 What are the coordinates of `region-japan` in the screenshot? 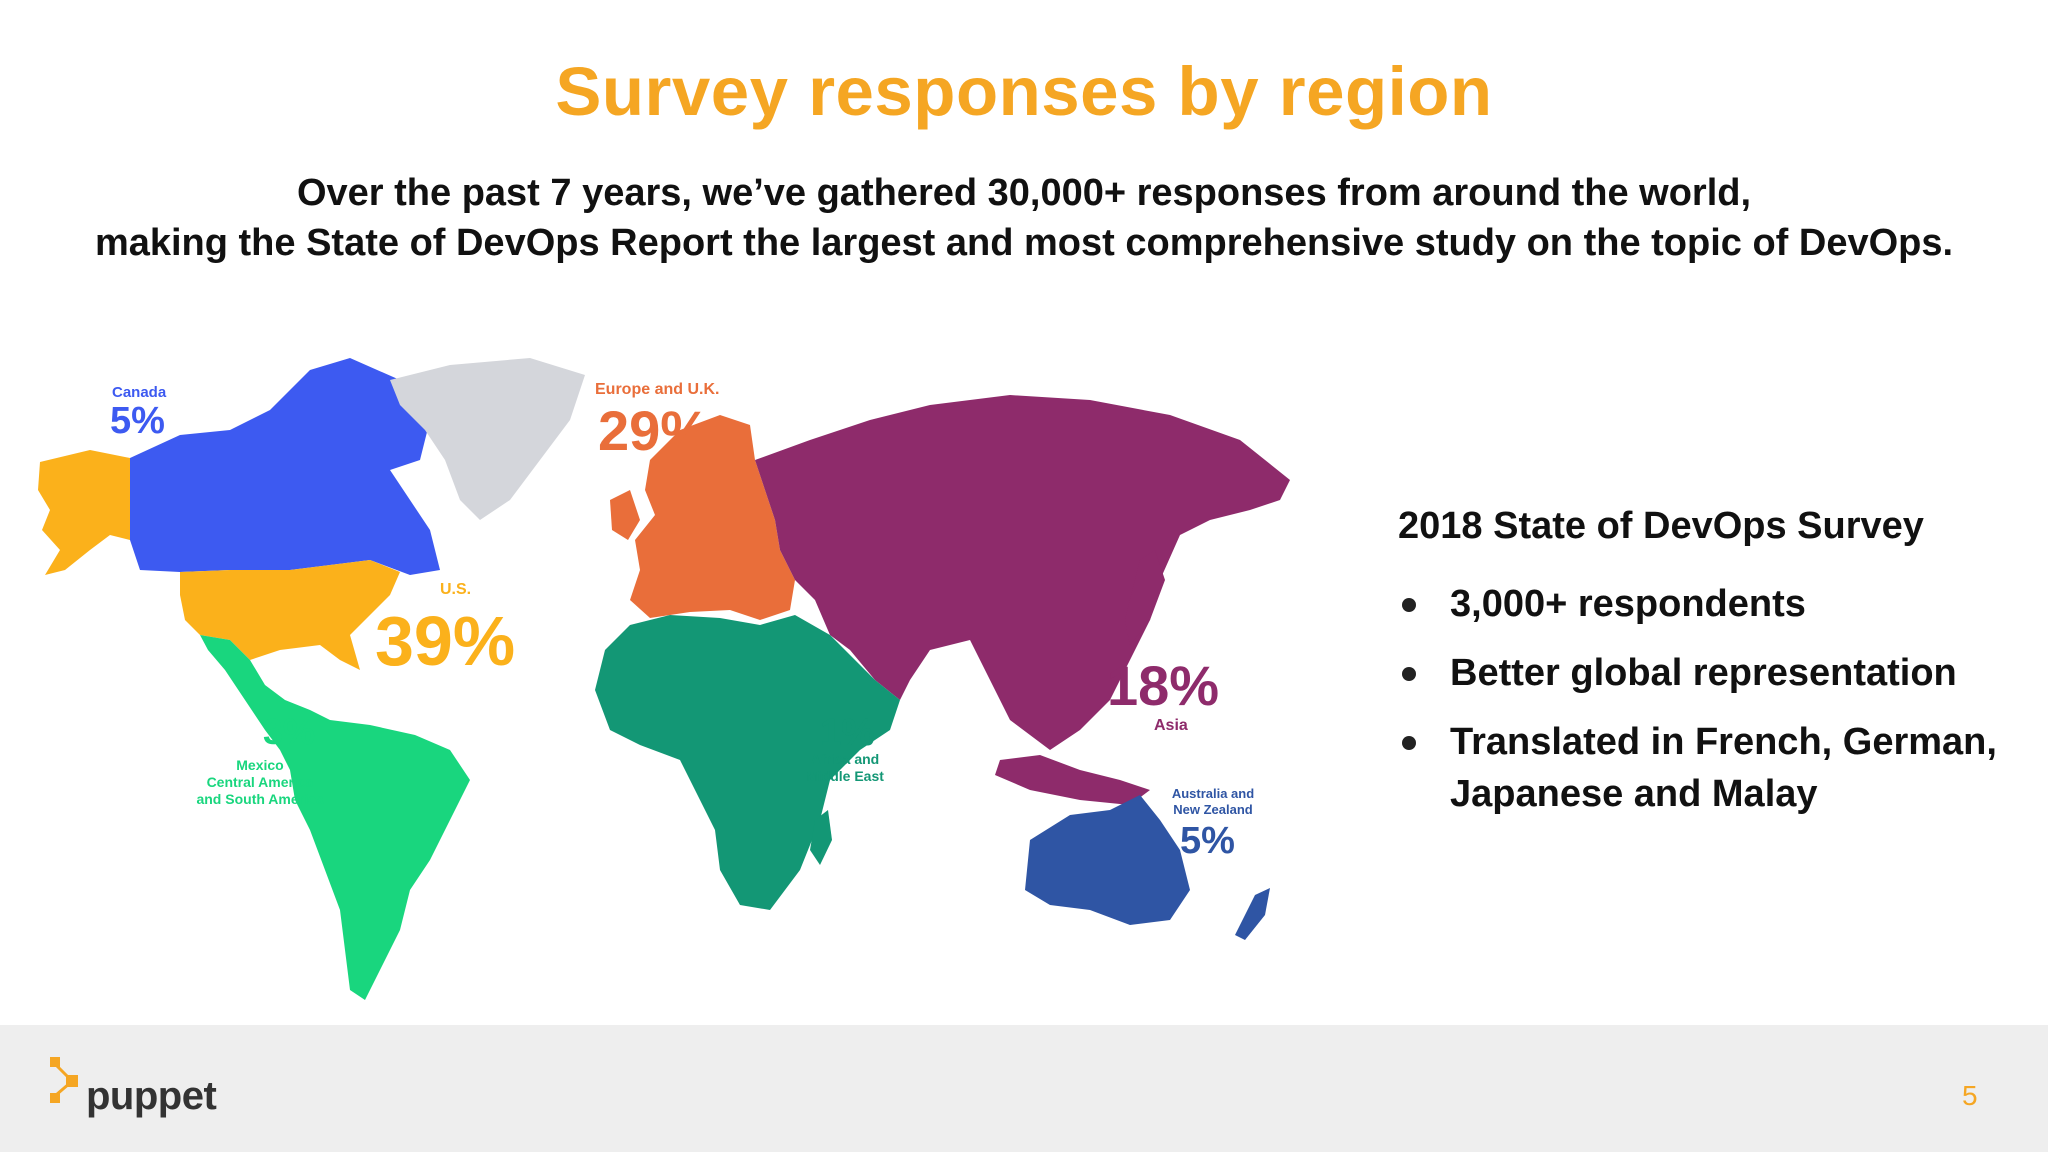 It's located at (1145, 597).